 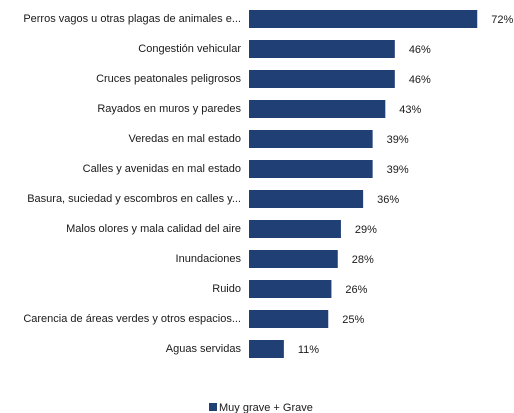 What do you see at coordinates (209, 259) in the screenshot?
I see `category-label: Inundaciones` at bounding box center [209, 259].